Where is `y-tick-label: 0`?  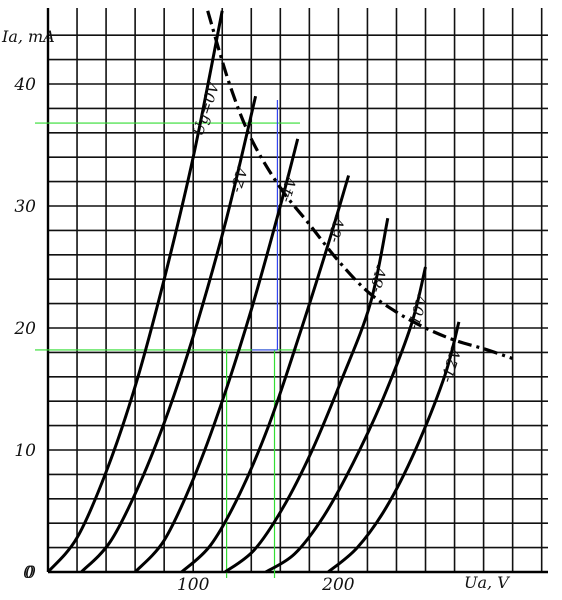 y-tick-label: 0 is located at coordinates (30, 573).